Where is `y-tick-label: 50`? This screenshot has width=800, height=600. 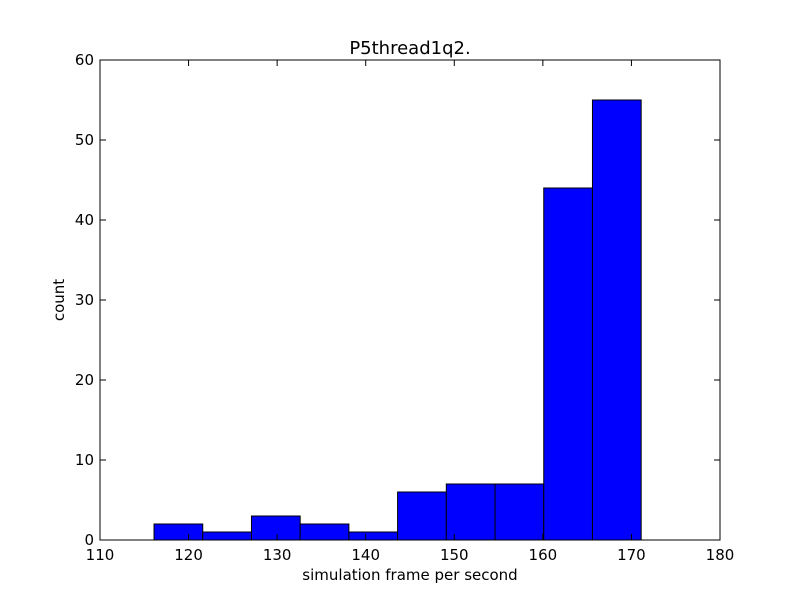 y-tick-label: 50 is located at coordinates (84, 140).